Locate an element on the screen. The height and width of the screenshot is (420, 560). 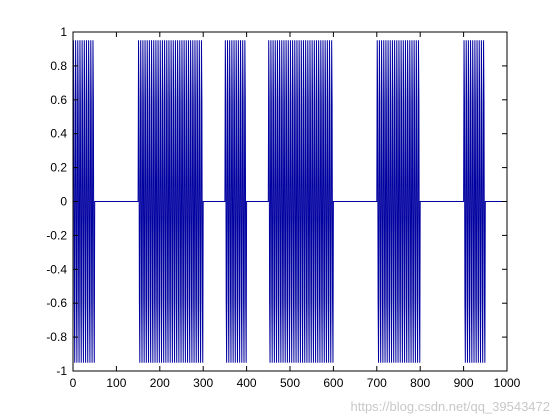
x-tick-label: 700 is located at coordinates (377, 383).